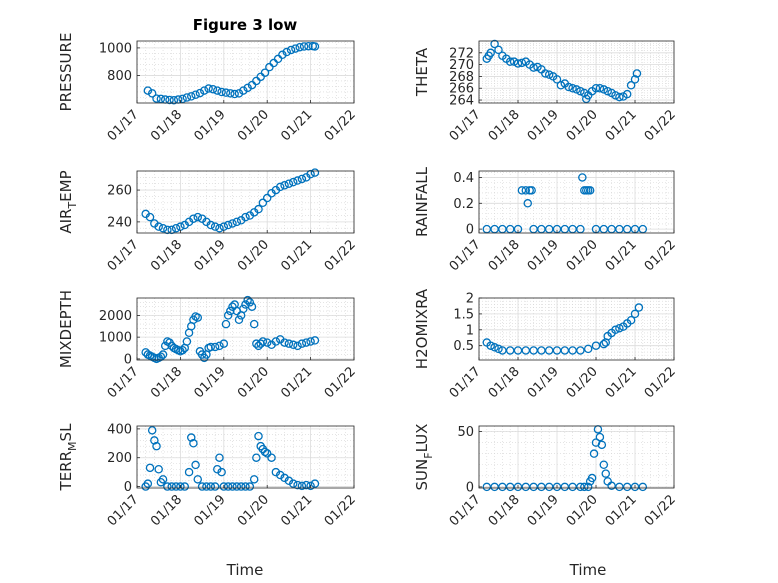 The height and width of the screenshot is (583, 778). Describe the element at coordinates (543, 125) in the screenshot. I see `panel-1-xtick-label: 01/19` at that location.